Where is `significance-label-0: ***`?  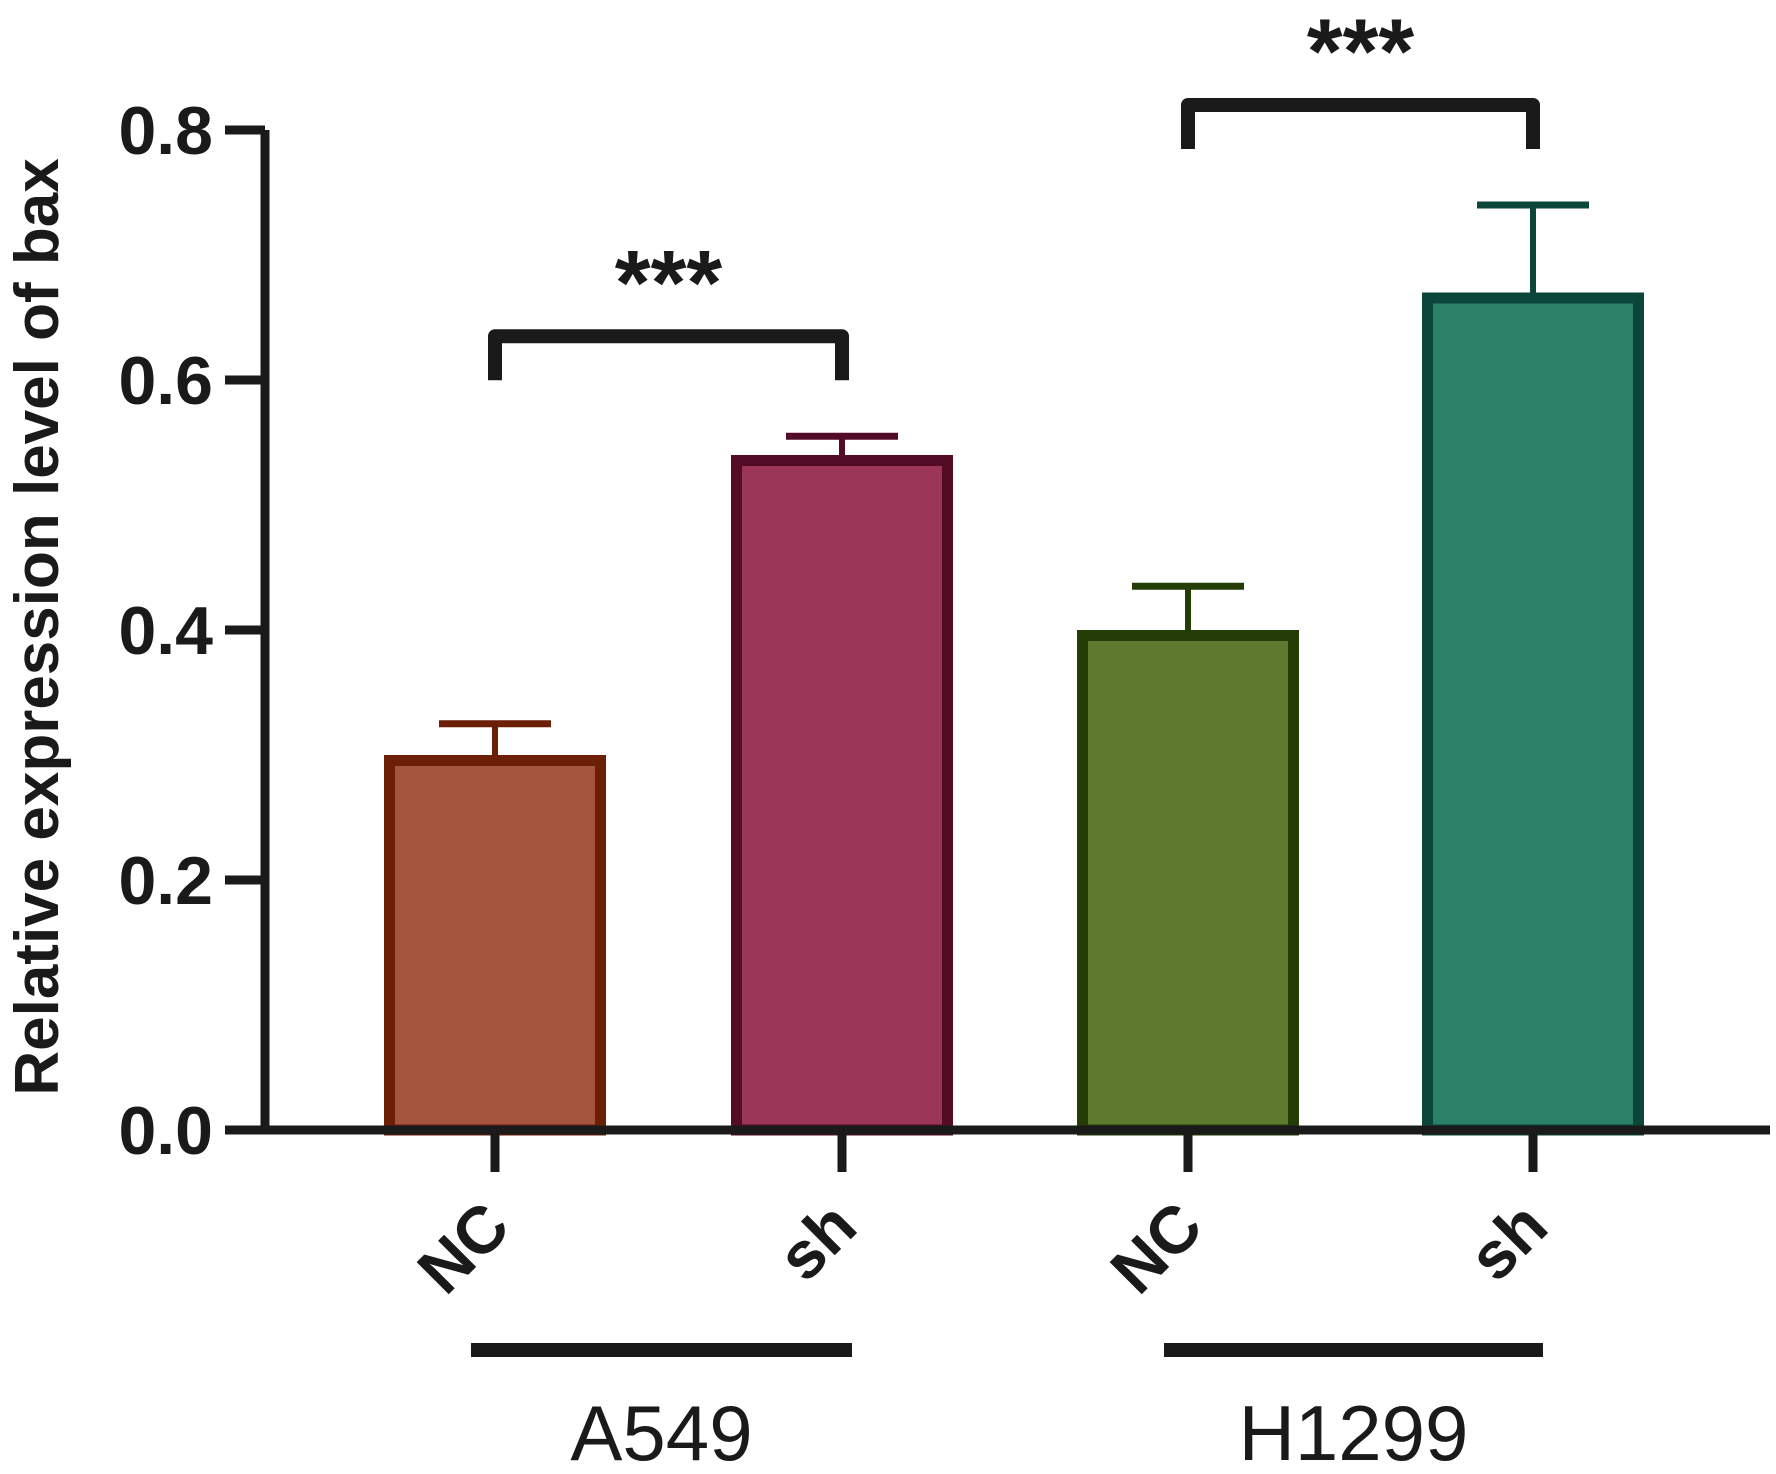 significance-label-0: *** is located at coordinates (669, 283).